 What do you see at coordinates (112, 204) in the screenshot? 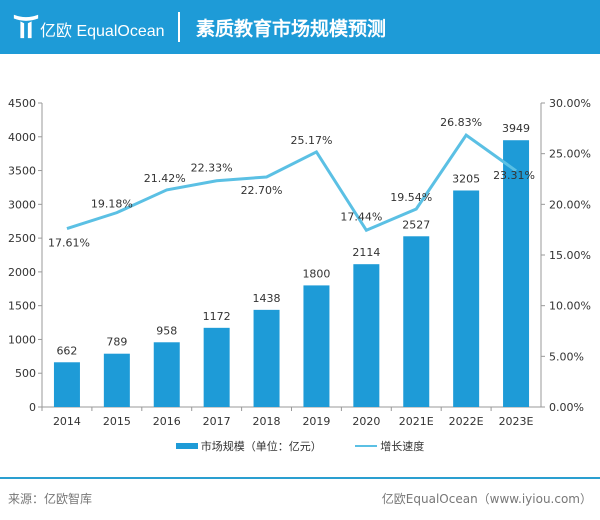
I see `line-value-label: 19.18%` at bounding box center [112, 204].